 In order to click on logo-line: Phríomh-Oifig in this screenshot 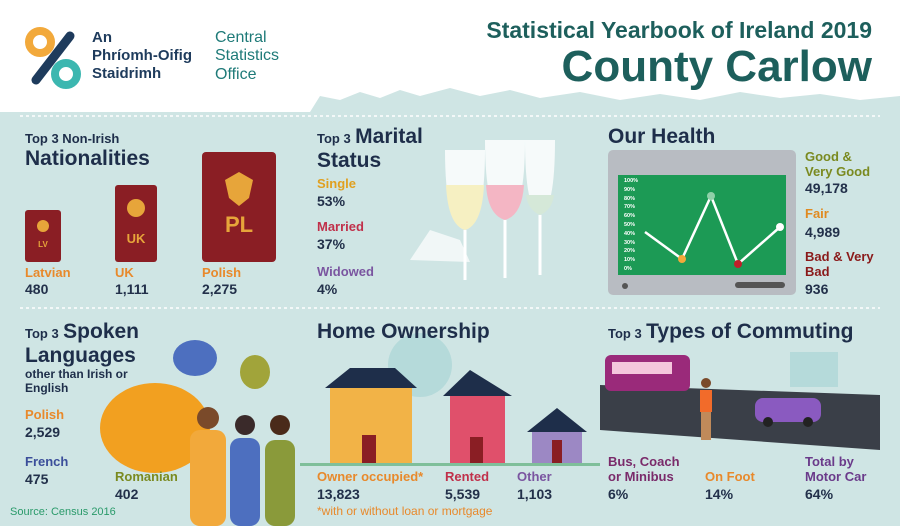, I will do `click(142, 55)`.